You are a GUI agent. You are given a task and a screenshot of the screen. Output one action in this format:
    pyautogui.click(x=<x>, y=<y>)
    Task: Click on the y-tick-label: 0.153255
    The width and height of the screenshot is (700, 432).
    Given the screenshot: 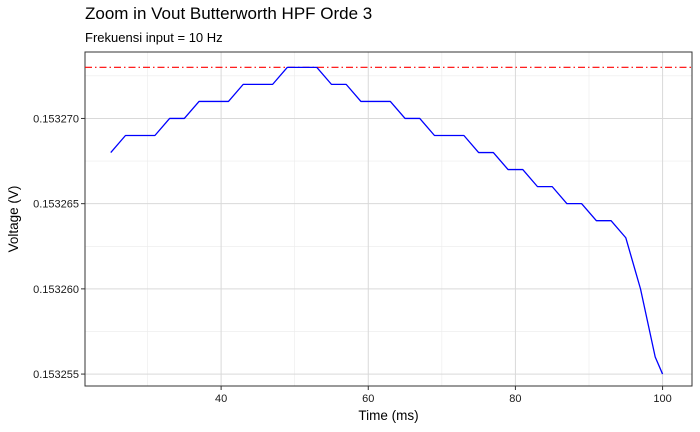 What is the action you would take?
    pyautogui.click(x=56, y=375)
    